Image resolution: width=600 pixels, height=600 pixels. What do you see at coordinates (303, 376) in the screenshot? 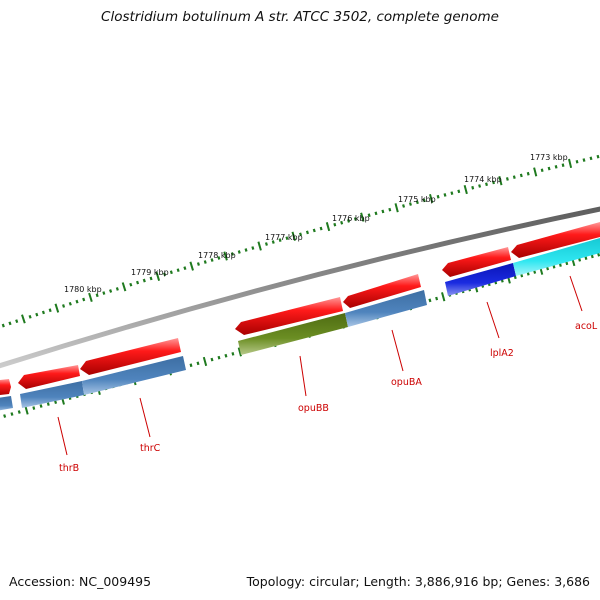
I see `opubb-leader-line` at bounding box center [303, 376].